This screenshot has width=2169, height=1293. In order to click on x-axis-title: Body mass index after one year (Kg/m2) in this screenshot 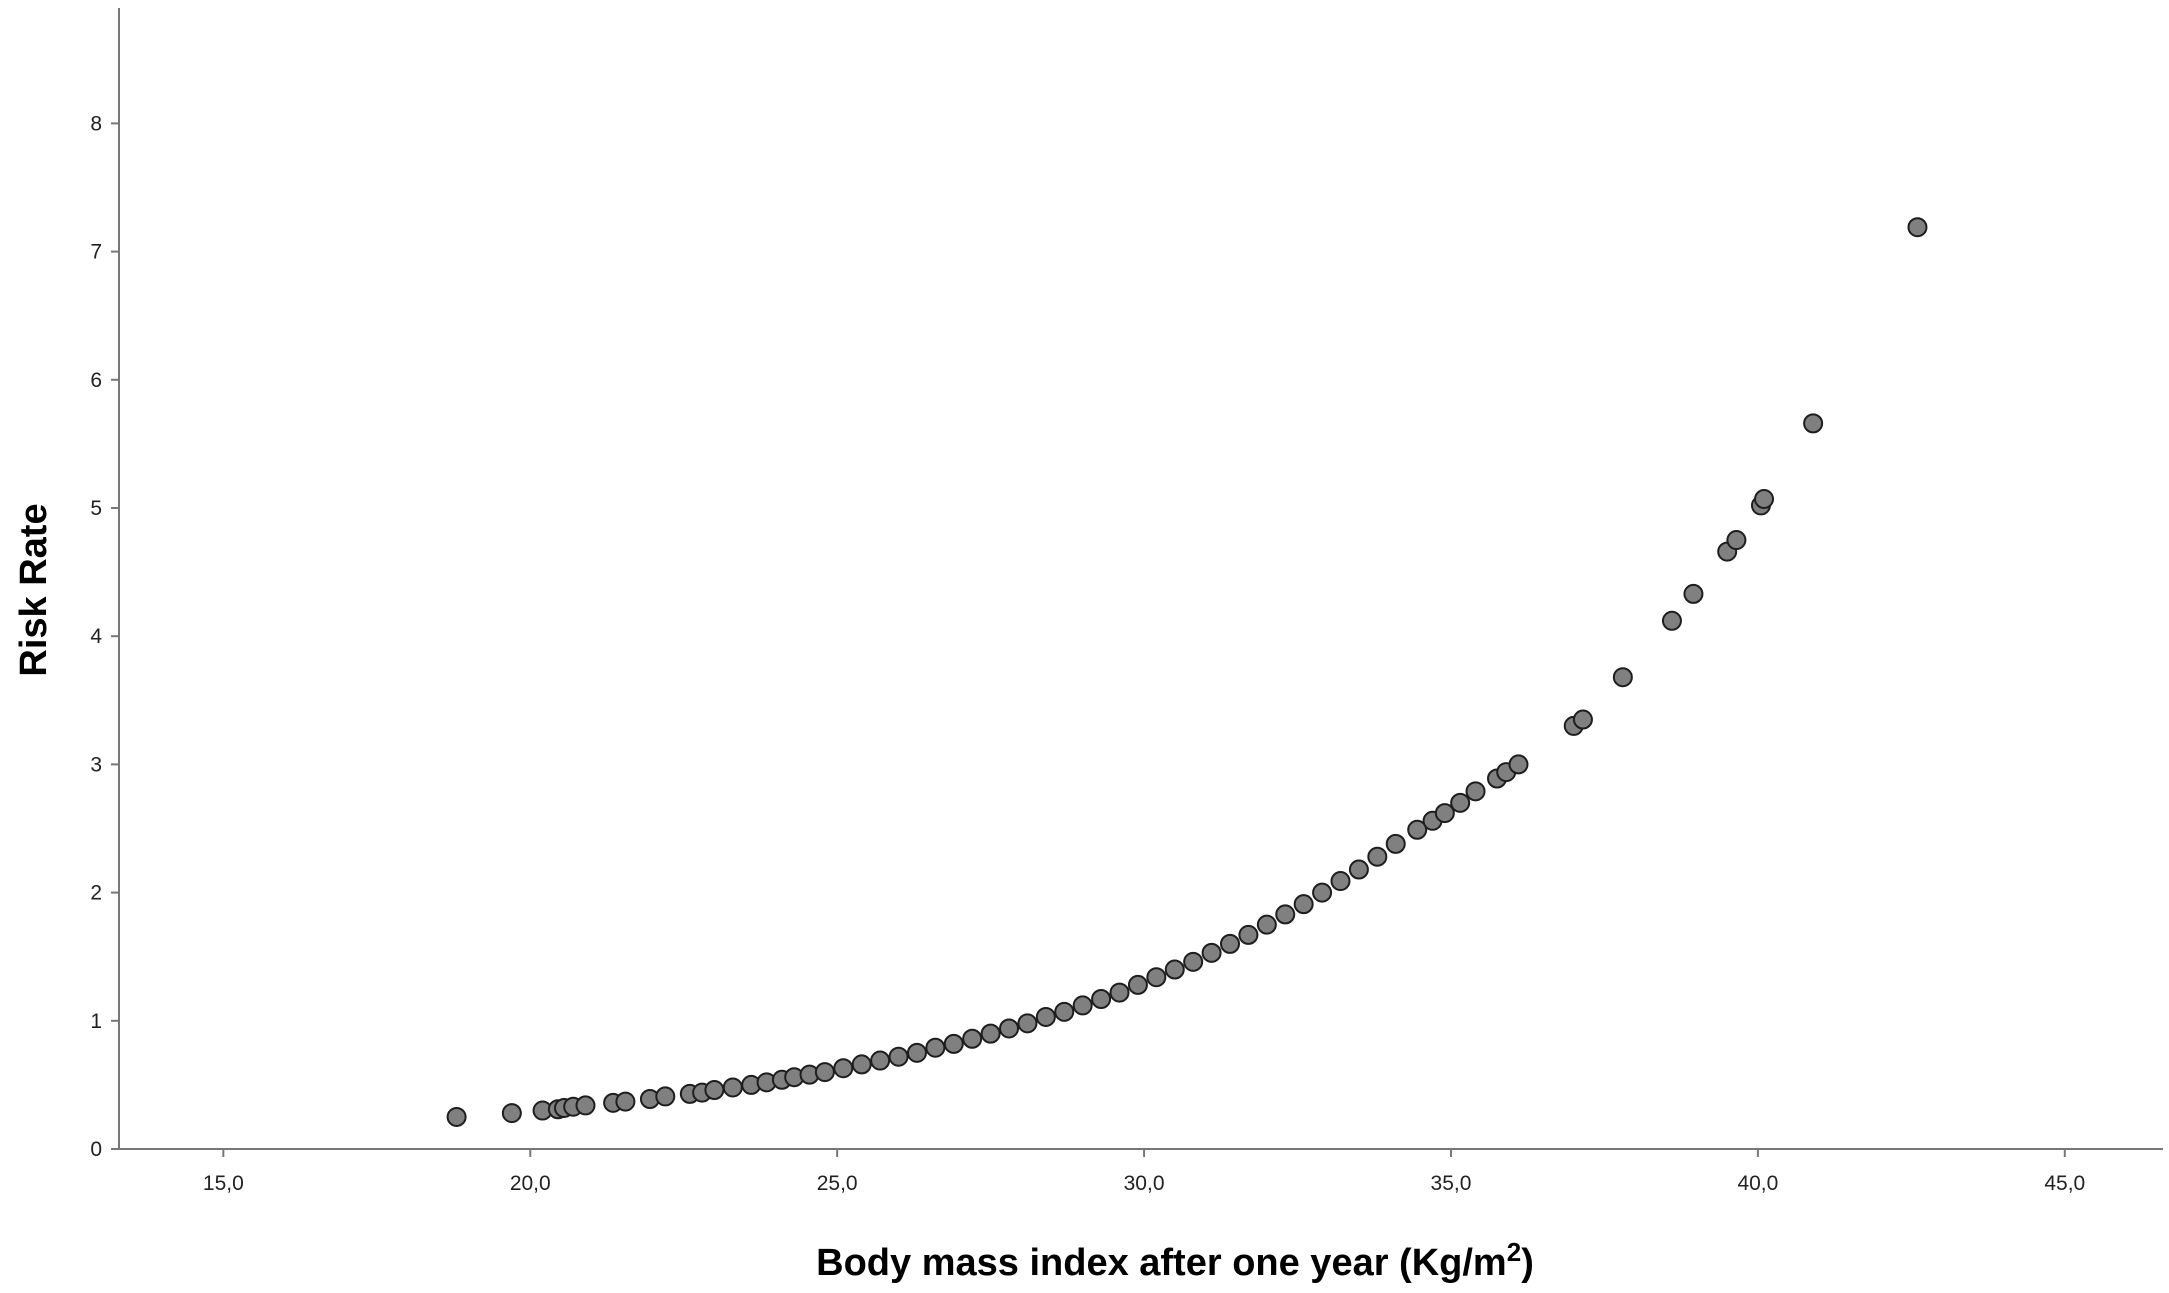, I will do `click(1175, 1260)`.